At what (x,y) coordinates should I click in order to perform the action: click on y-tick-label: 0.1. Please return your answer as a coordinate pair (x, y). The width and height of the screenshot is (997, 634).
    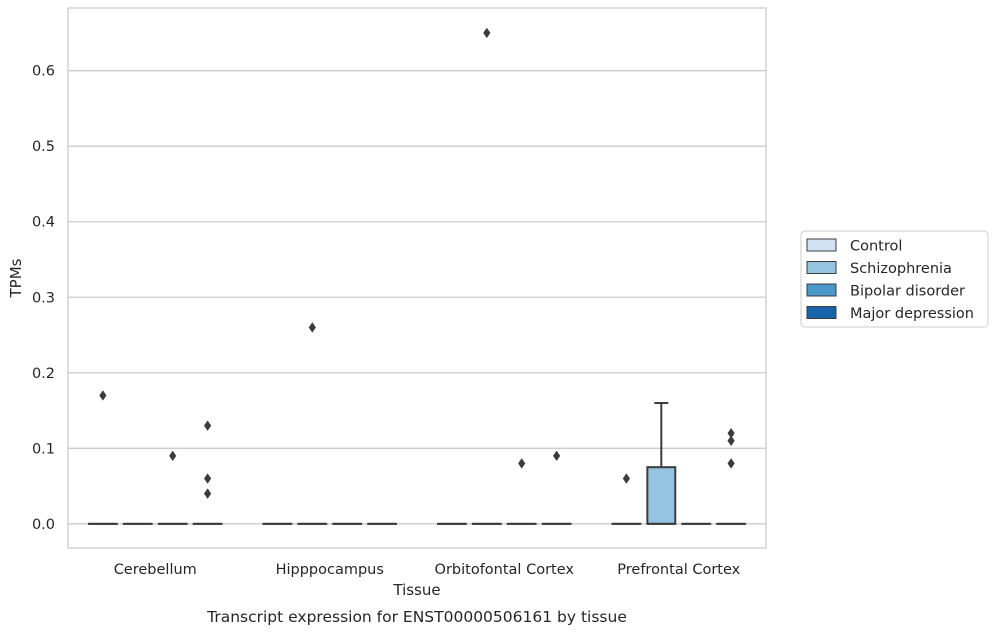
    Looking at the image, I should click on (43, 449).